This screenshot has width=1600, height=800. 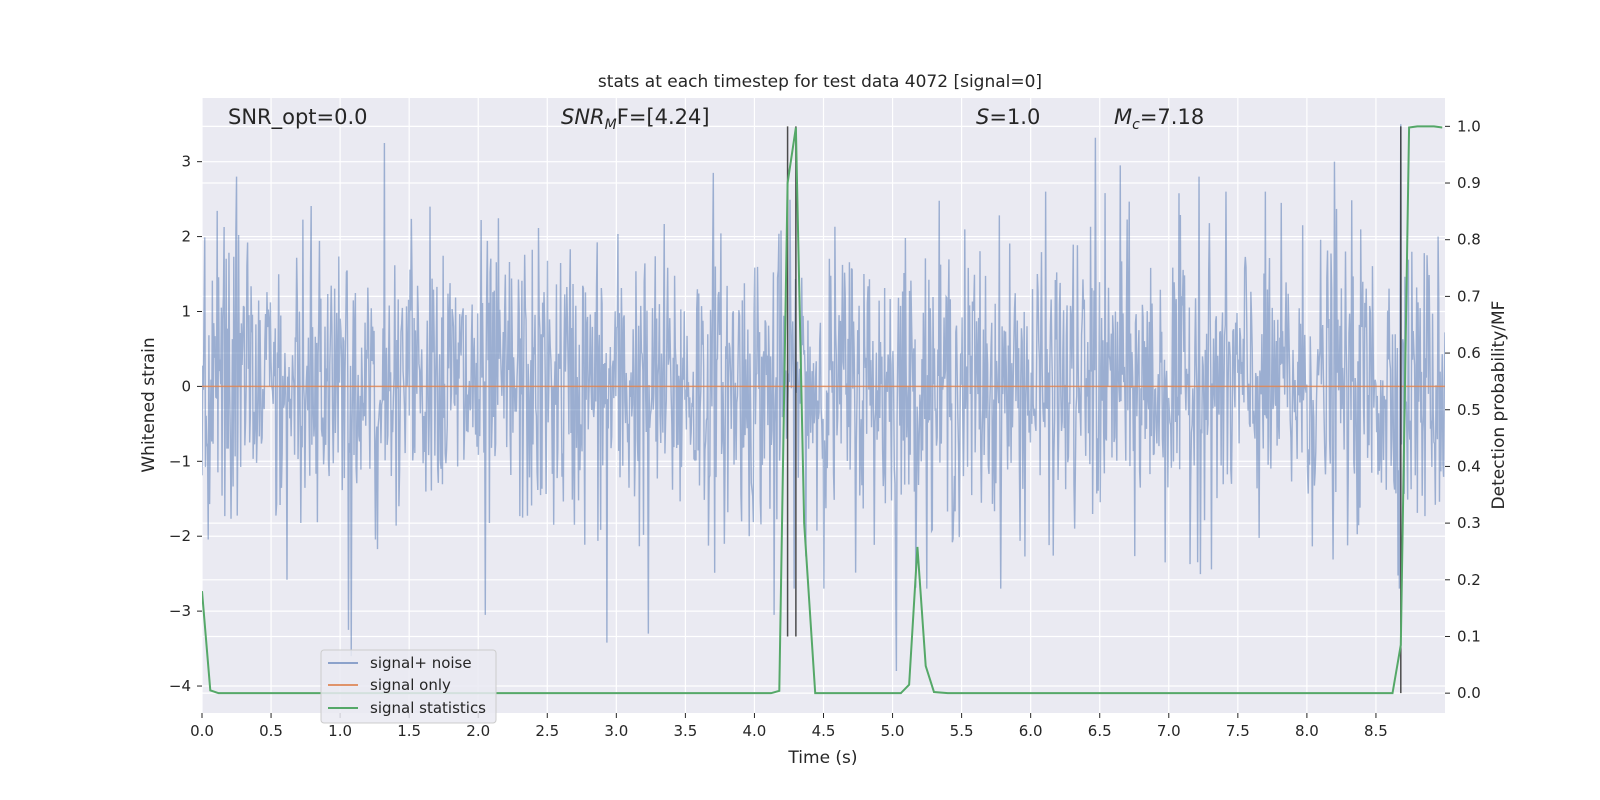 I want to click on x-tick-label: 8.0, so click(x=1307, y=731).